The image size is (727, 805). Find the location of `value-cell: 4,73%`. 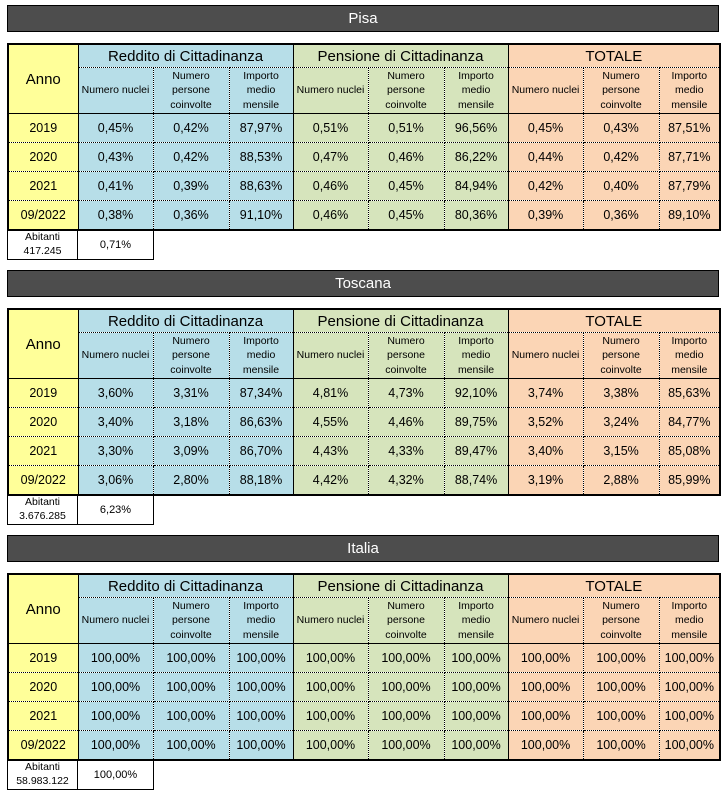

value-cell: 4,73% is located at coordinates (406, 393).